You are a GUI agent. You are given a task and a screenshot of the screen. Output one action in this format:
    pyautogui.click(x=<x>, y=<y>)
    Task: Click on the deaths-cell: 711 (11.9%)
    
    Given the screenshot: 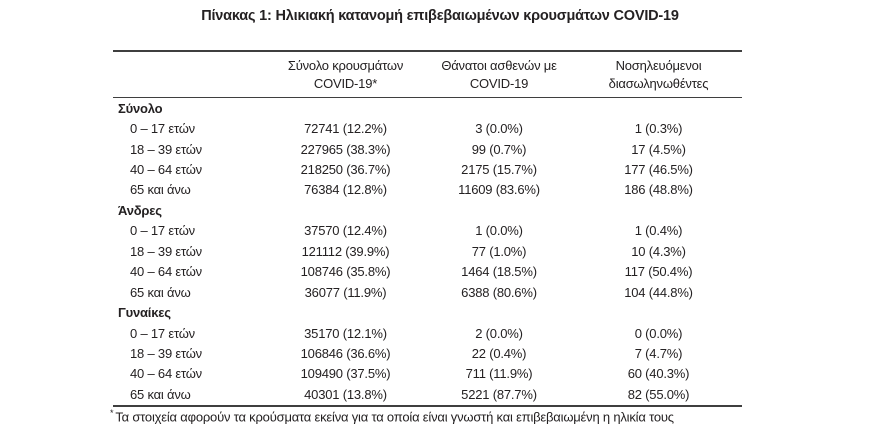 What is the action you would take?
    pyautogui.click(x=499, y=374)
    